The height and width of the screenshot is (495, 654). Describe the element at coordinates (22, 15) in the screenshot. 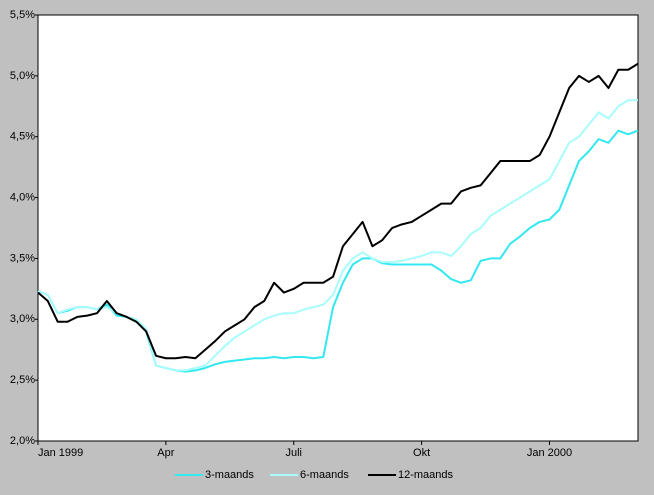

I see `y-tick-label: 5,5%` at that location.